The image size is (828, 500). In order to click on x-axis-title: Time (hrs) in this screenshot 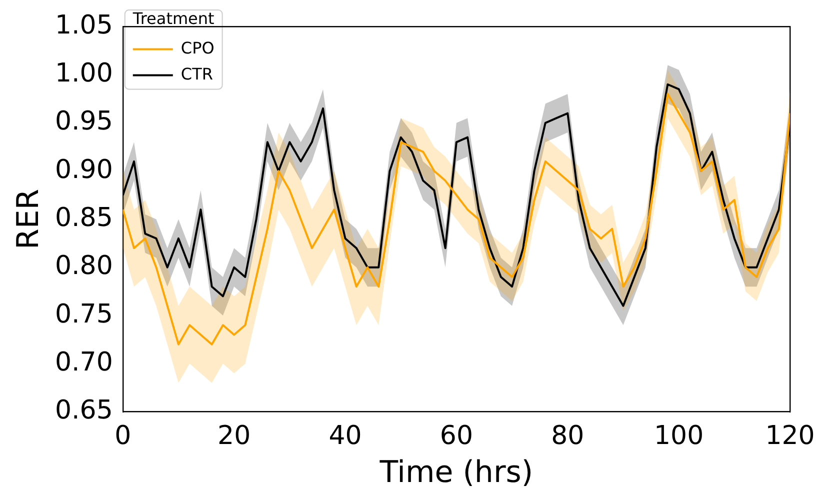, I will do `click(456, 472)`.